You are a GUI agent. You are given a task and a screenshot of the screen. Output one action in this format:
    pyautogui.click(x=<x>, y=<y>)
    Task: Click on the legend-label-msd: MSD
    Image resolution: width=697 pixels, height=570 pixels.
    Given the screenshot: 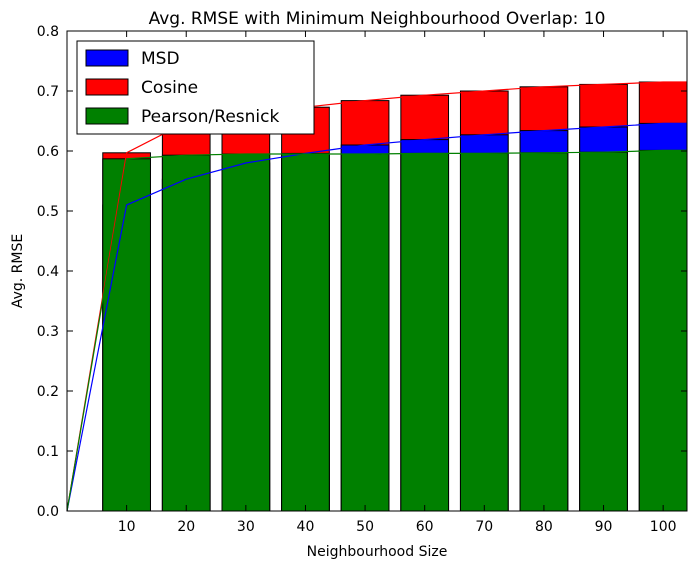 What is the action you would take?
    pyautogui.click(x=160, y=59)
    